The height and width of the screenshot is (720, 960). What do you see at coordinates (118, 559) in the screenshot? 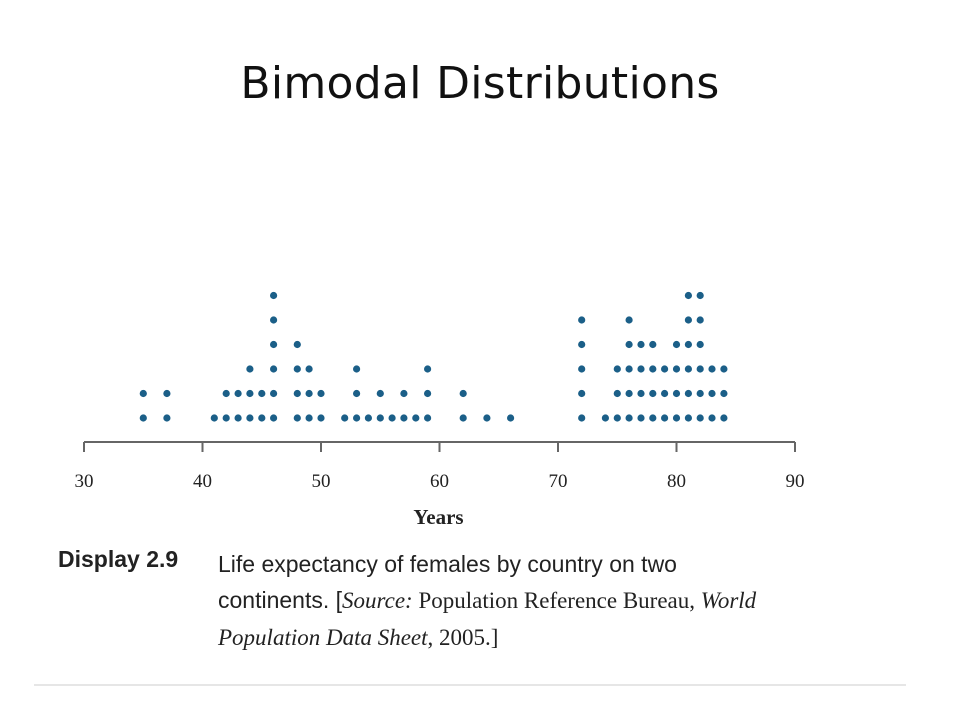
I see `caption-tag: Display 2.9` at bounding box center [118, 559].